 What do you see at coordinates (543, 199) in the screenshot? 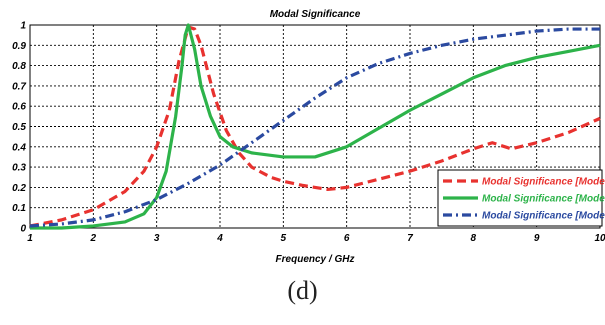
I see `legend-label-mode-2: Modal Significance [Mode 2]` at bounding box center [543, 199].